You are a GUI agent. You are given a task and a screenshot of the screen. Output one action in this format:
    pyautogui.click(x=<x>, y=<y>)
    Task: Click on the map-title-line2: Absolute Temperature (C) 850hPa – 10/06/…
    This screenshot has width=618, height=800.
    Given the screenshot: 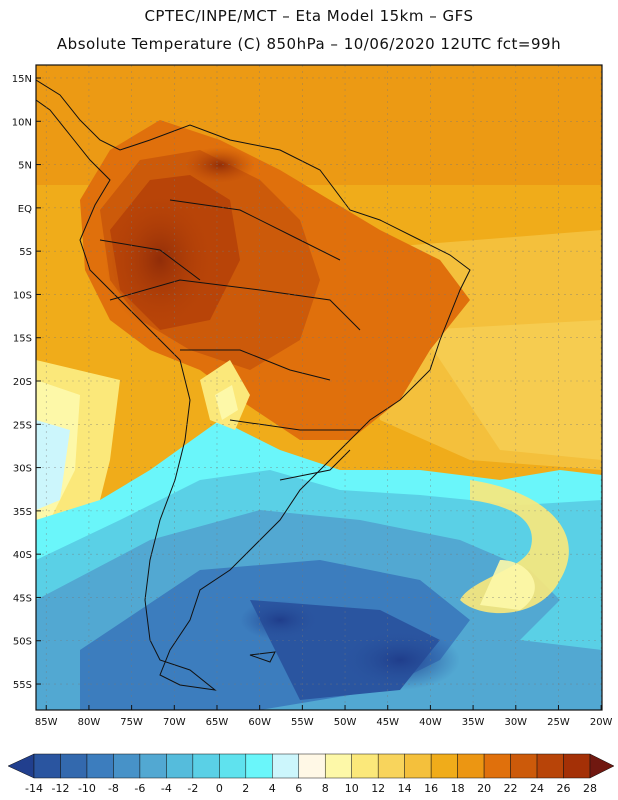 What is the action you would take?
    pyautogui.click(x=309, y=44)
    